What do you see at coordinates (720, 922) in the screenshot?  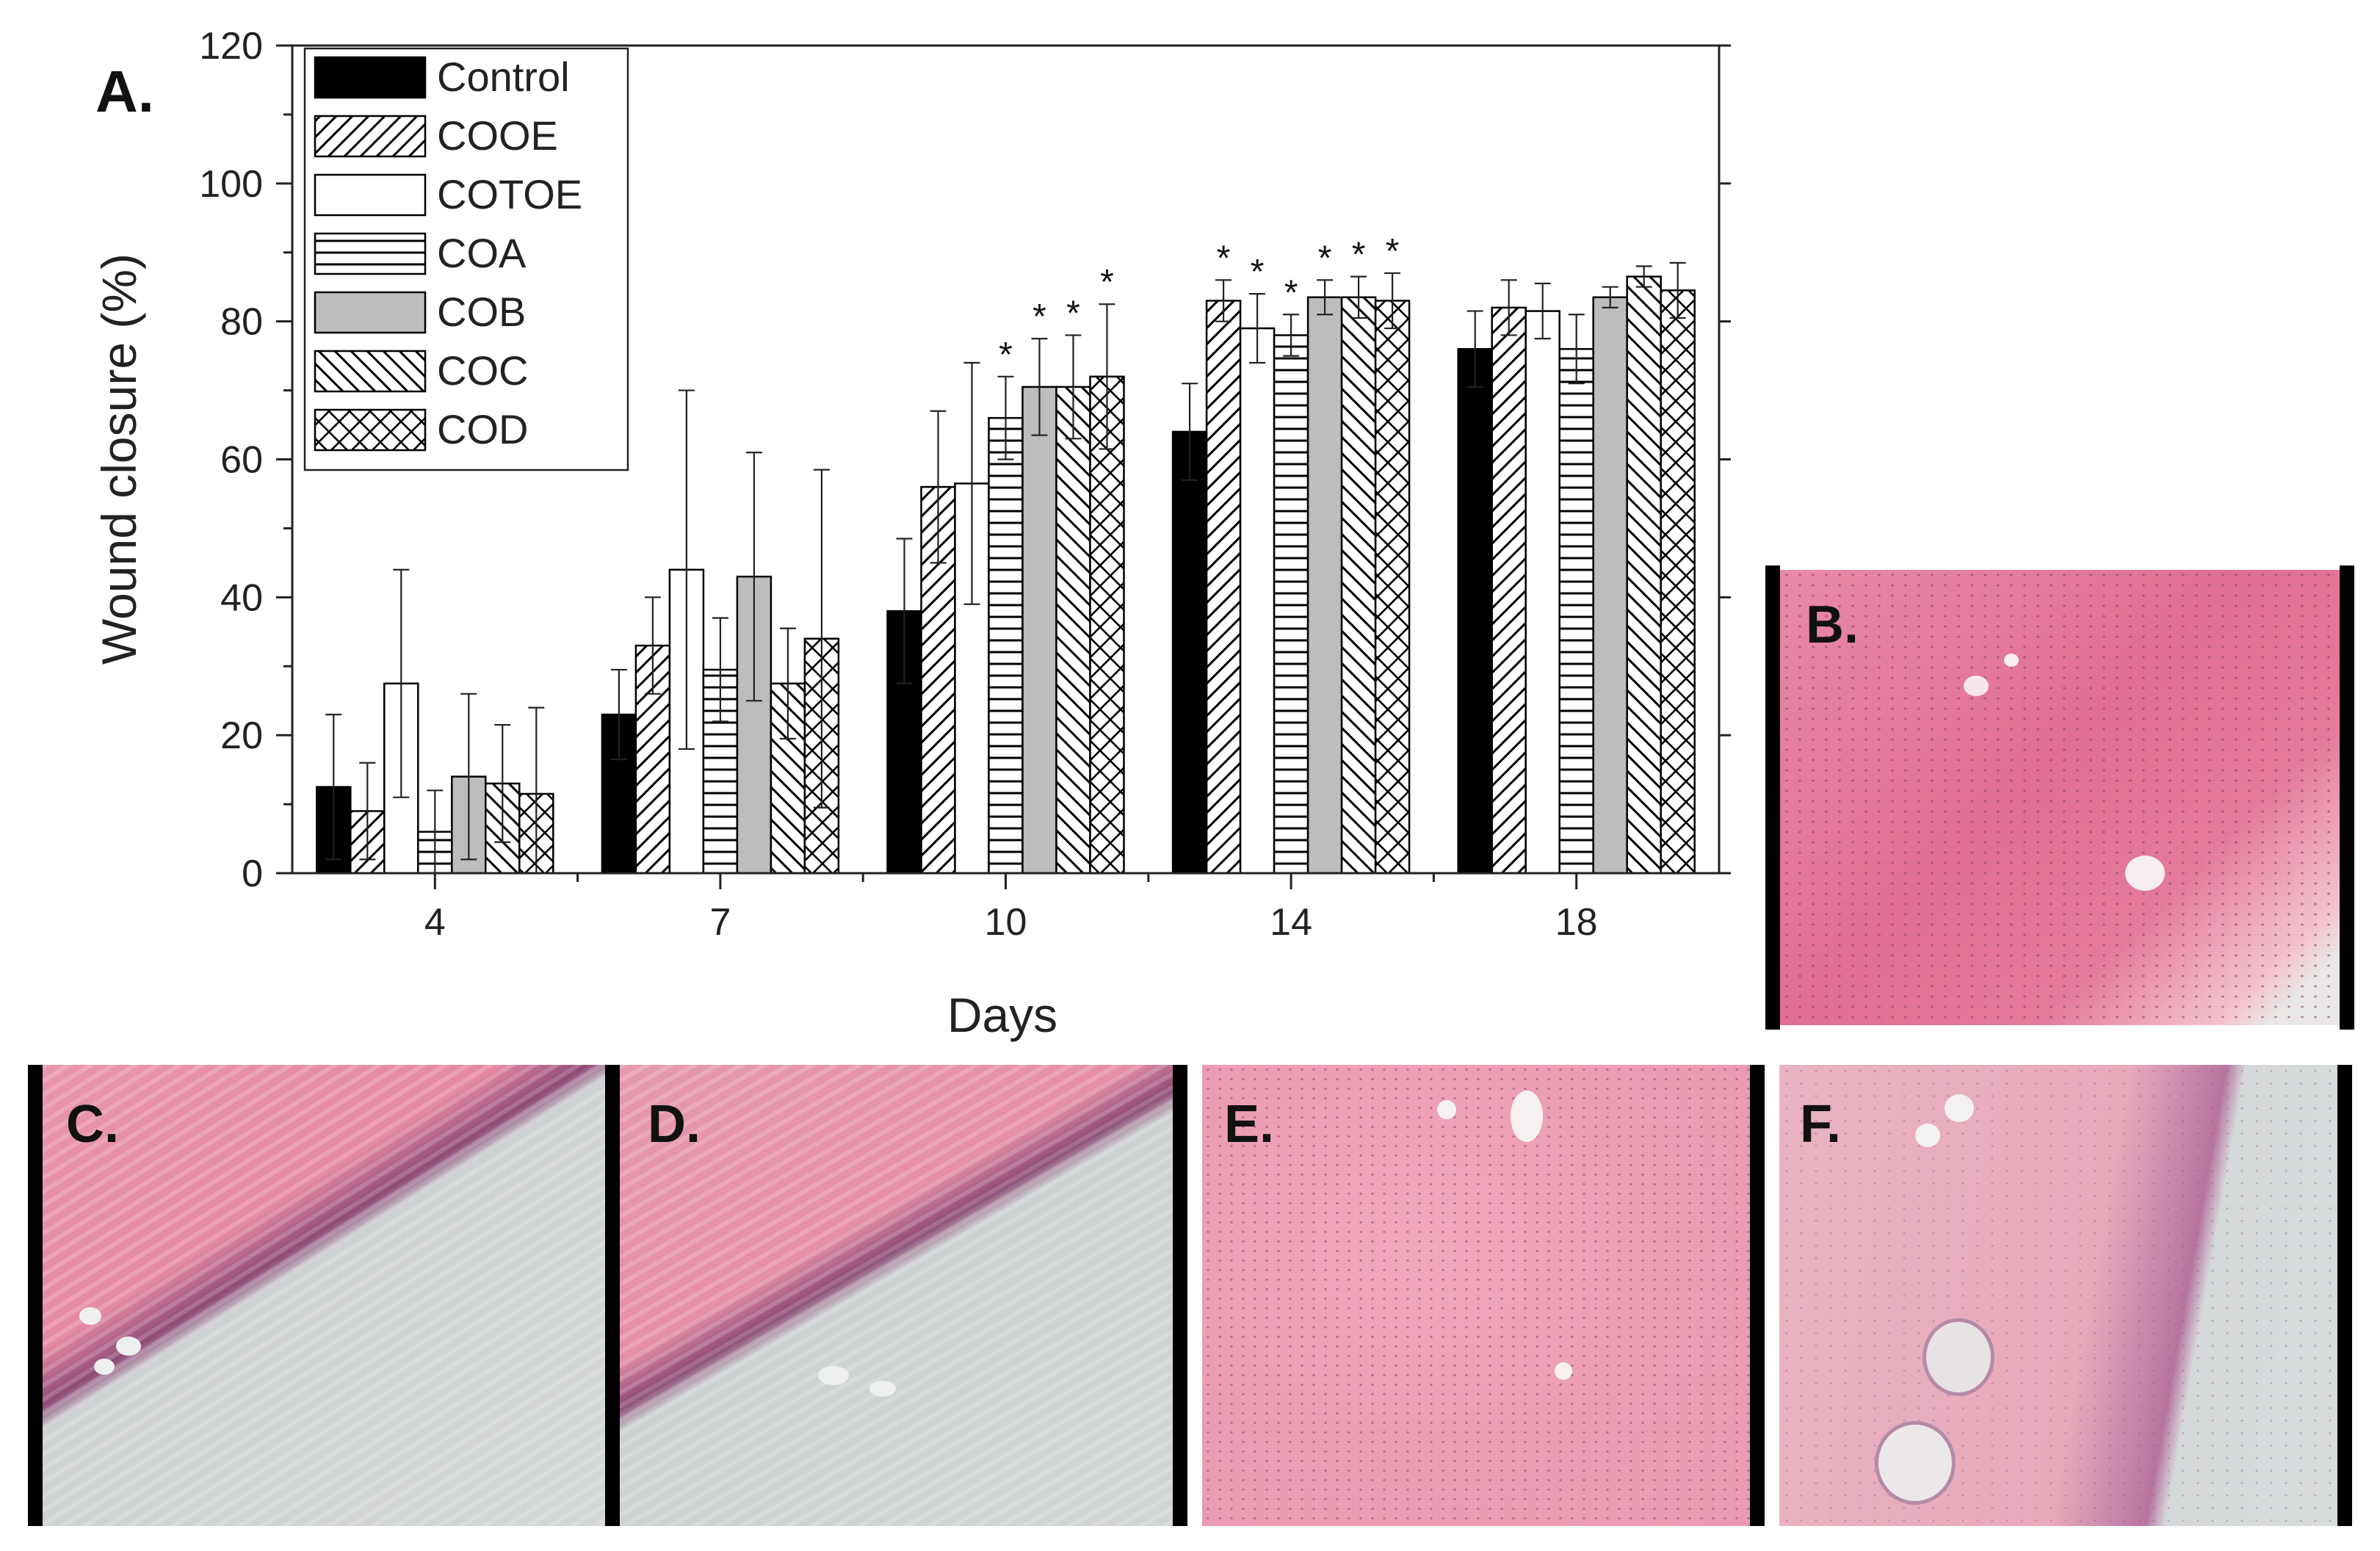 I see `x-tick-label: 7` at bounding box center [720, 922].